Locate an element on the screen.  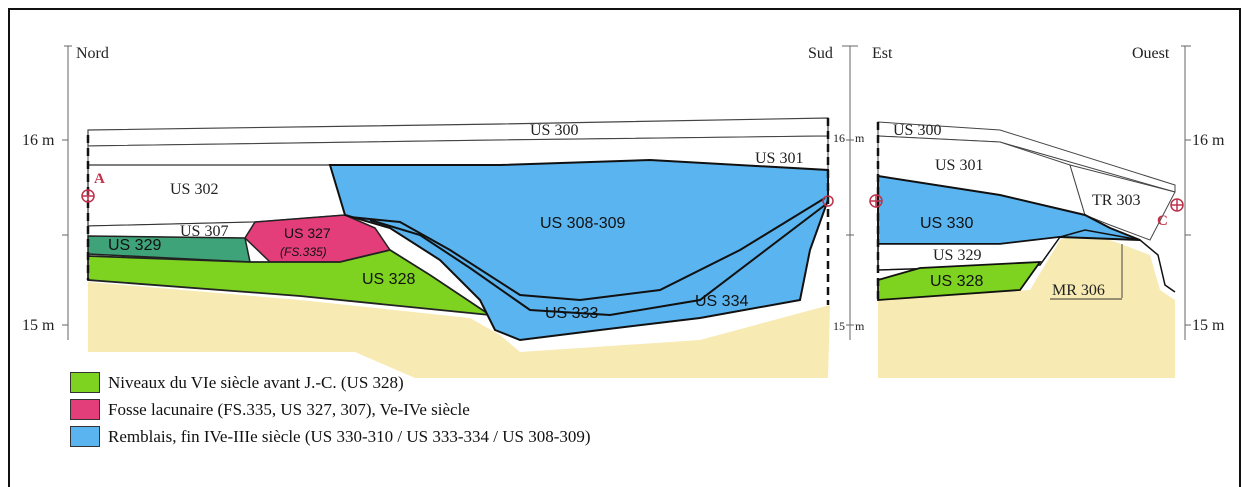
label-us327: US 327 is located at coordinates (307, 233).